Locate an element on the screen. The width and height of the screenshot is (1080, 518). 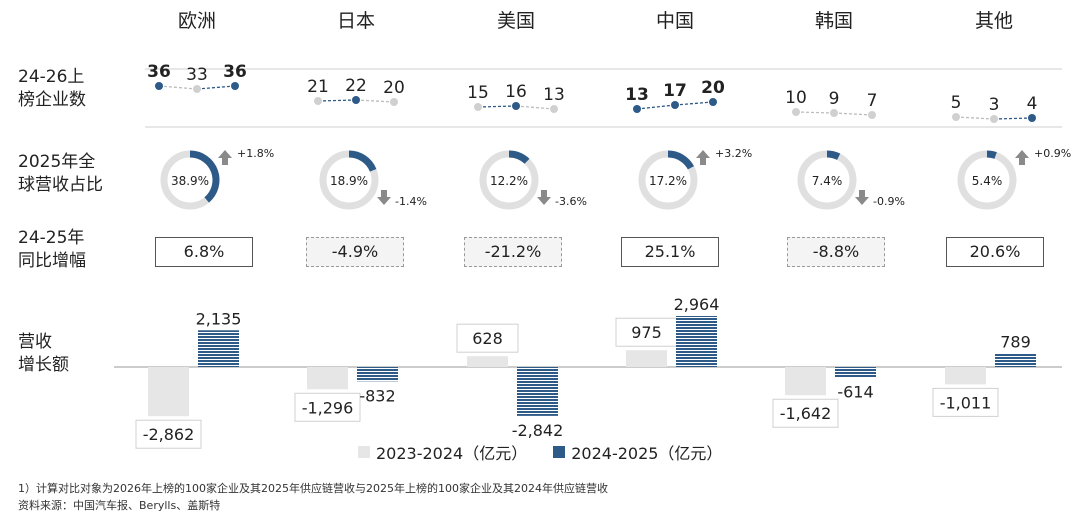
bar-label-box-2023-2024-usa is located at coordinates (487, 338).